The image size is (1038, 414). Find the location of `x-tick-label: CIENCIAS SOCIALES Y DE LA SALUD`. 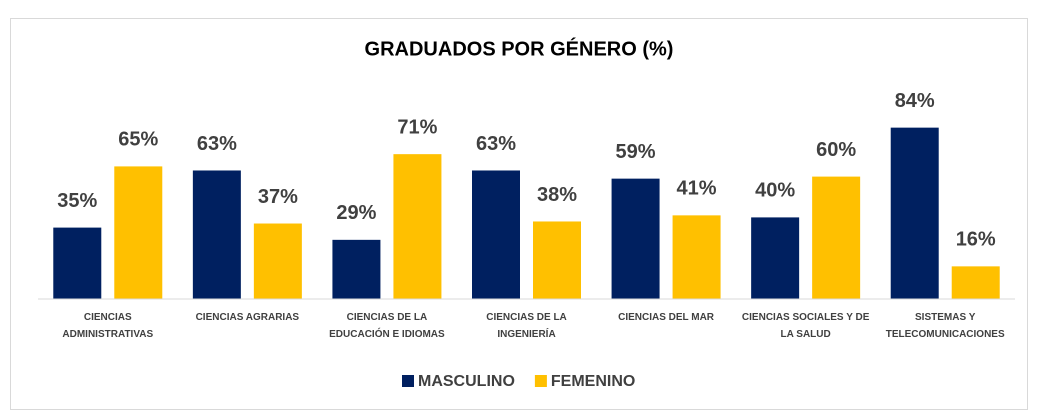

x-tick-label: CIENCIAS SOCIALES Y DE LA SALUD is located at coordinates (805, 326).